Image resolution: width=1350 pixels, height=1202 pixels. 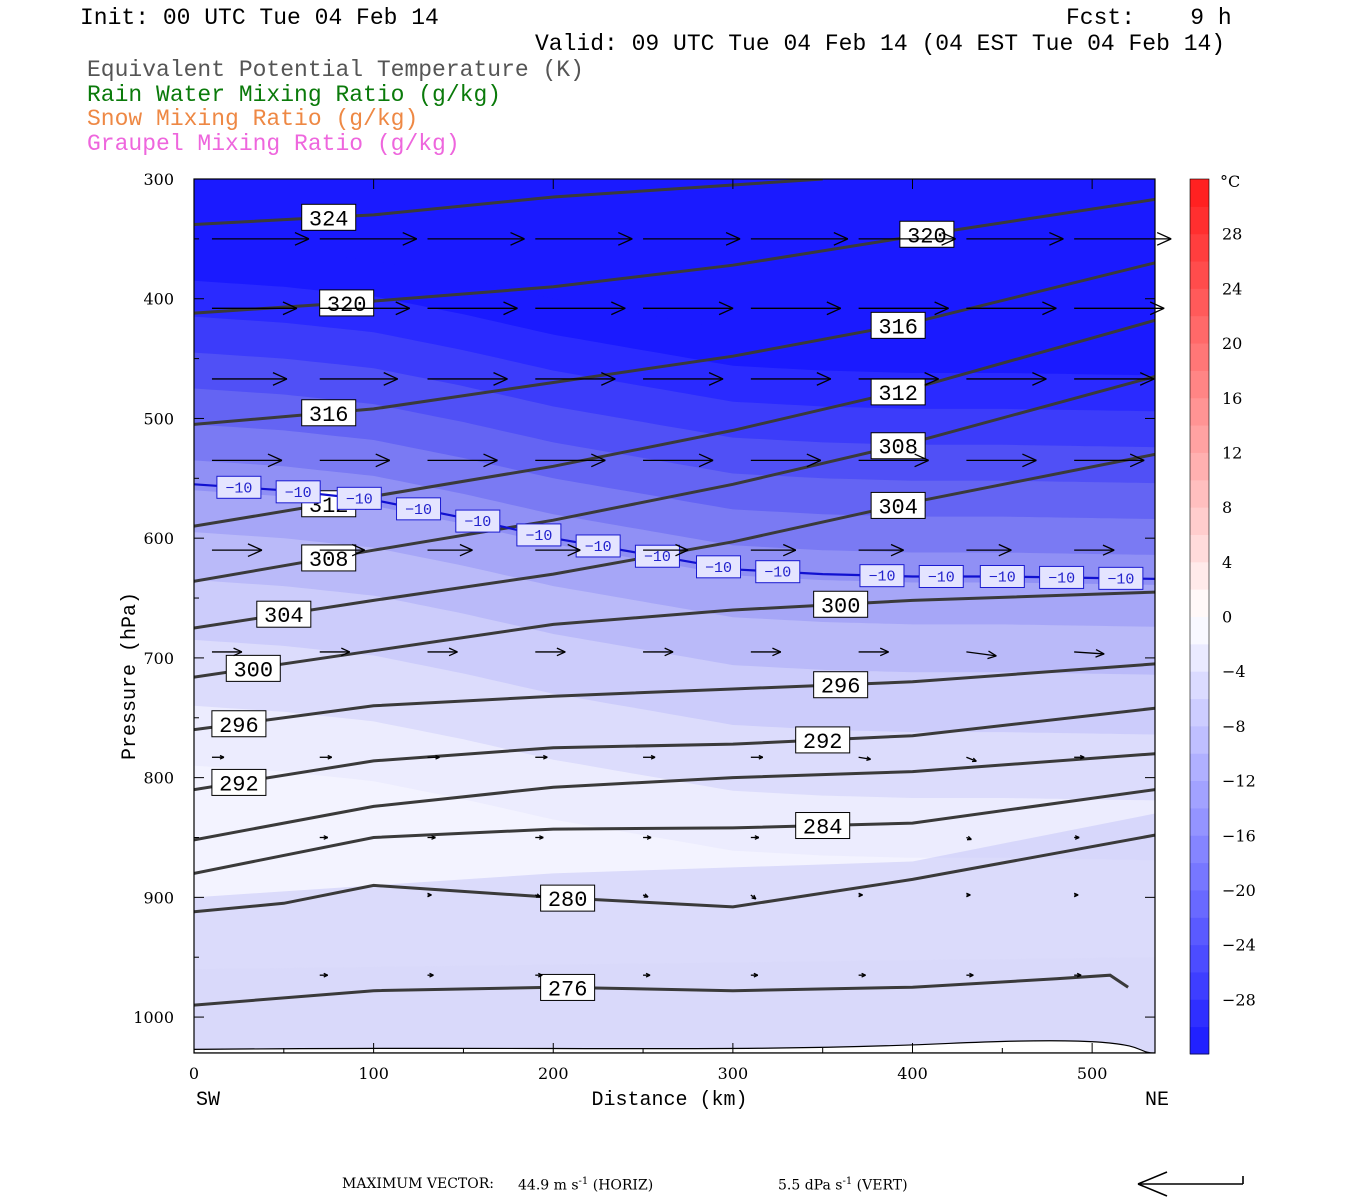 I want to click on colorbar-tick-label: 4, so click(x=1227, y=562).